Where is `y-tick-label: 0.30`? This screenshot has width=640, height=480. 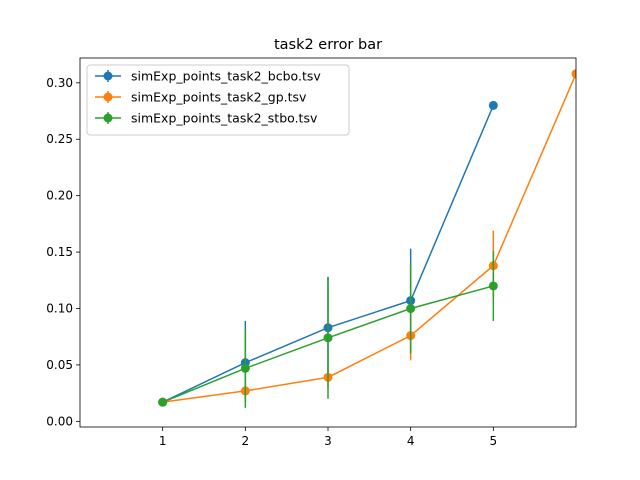 y-tick-label: 0.30 is located at coordinates (59, 83).